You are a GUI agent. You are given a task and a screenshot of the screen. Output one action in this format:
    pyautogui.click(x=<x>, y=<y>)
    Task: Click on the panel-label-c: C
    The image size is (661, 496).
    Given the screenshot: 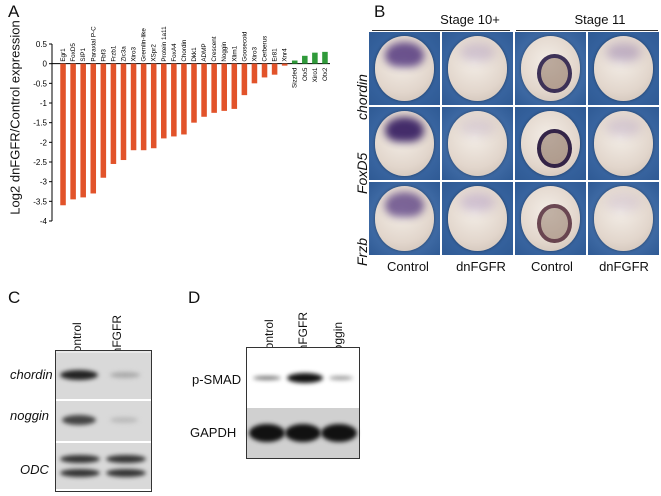 What is the action you would take?
    pyautogui.click(x=14, y=297)
    